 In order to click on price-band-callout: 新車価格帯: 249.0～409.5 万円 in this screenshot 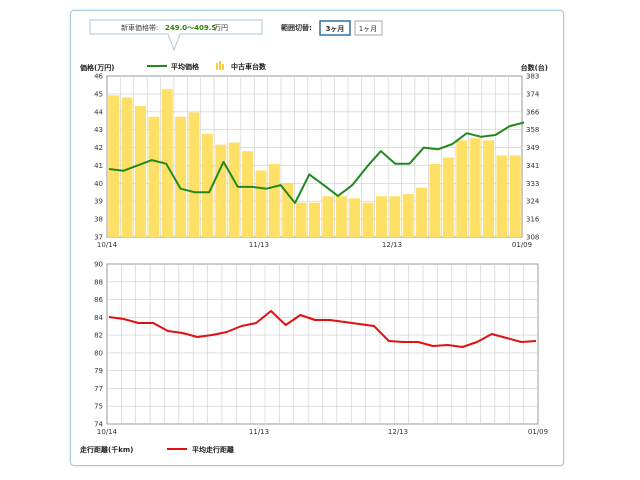, I will do `click(176, 35)`.